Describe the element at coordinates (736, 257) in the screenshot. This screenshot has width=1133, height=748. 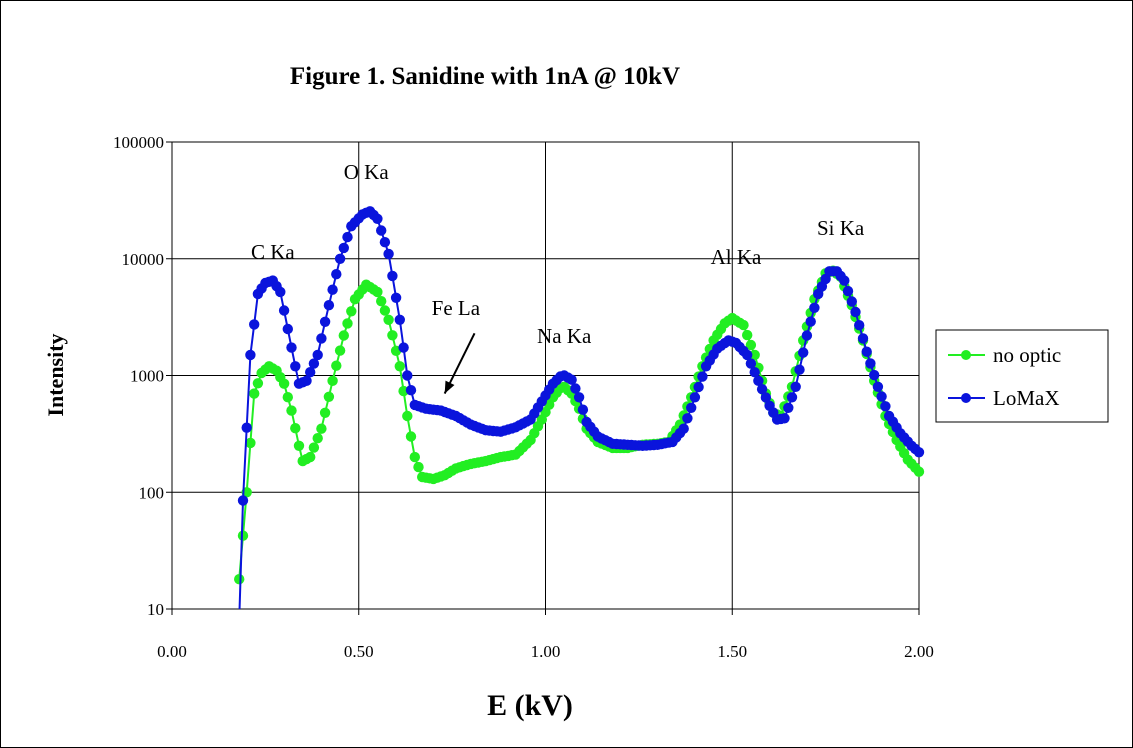
I see `peak-label: Al Ka` at that location.